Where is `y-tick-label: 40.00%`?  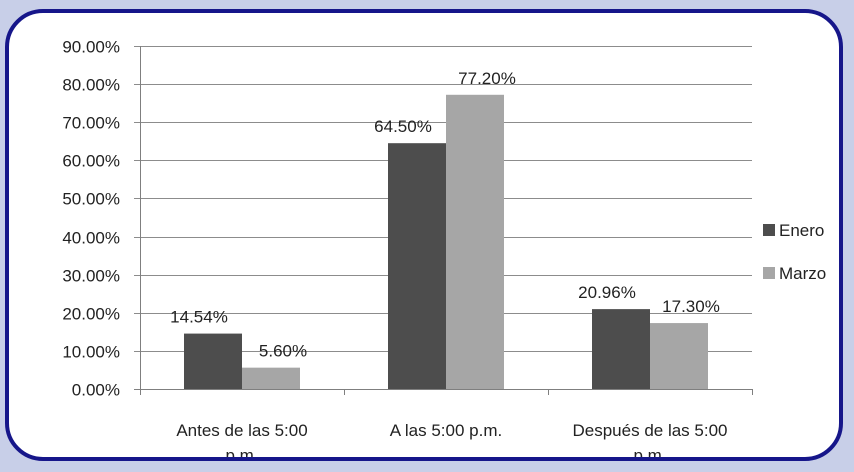
y-tick-label: 40.00% is located at coordinates (91, 238).